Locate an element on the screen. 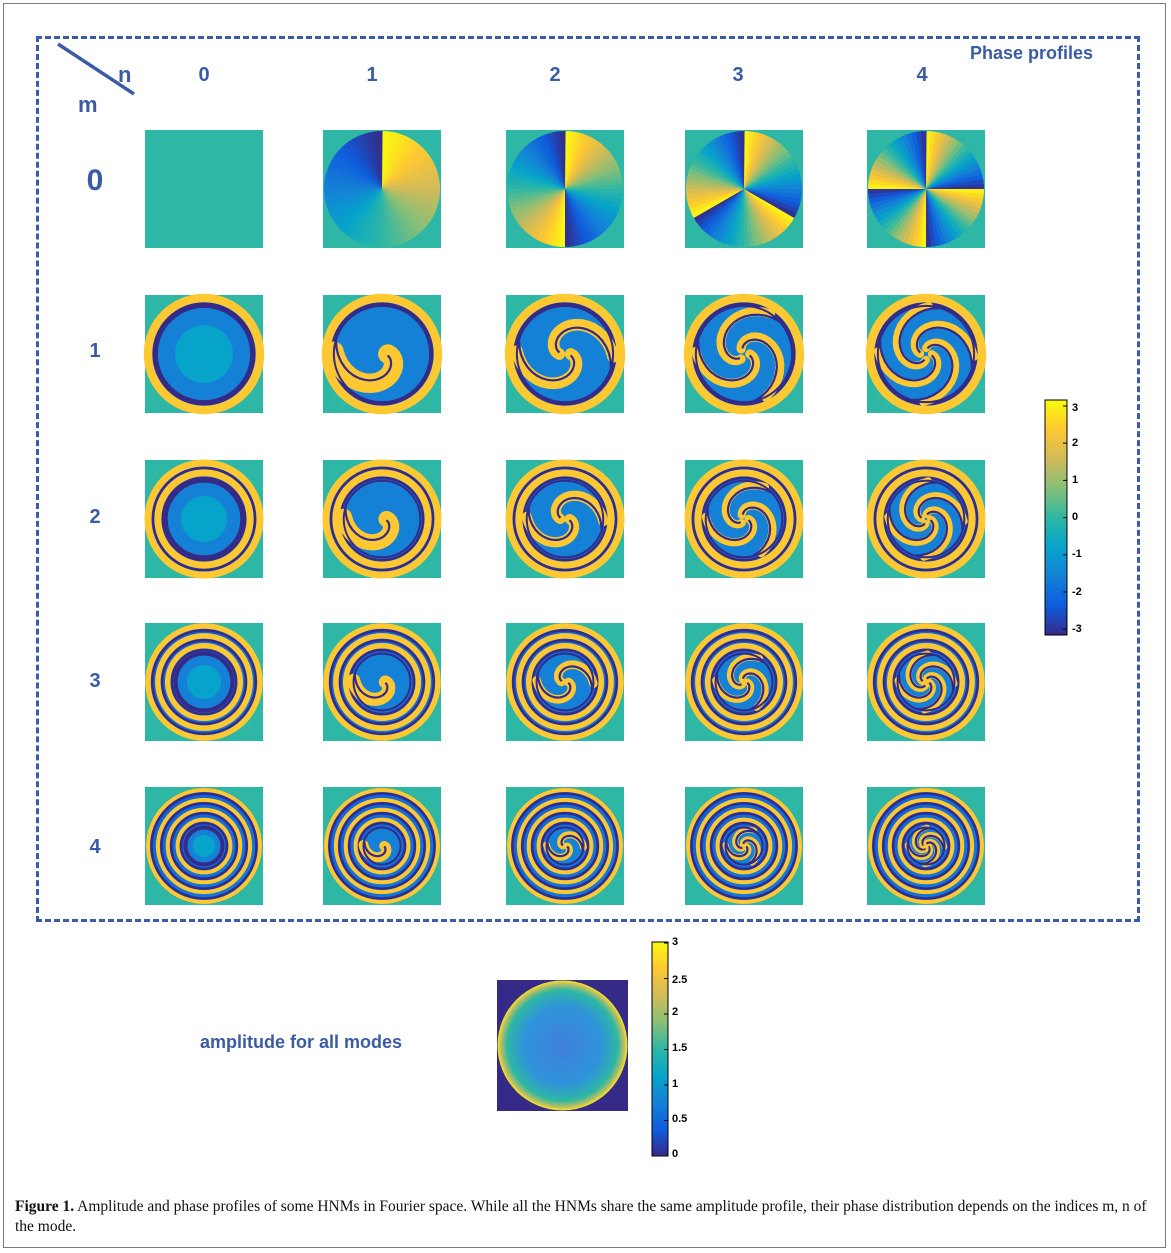 The height and width of the screenshot is (1253, 1171). phase-cb-tick-4: -1 is located at coordinates (1077, 554).